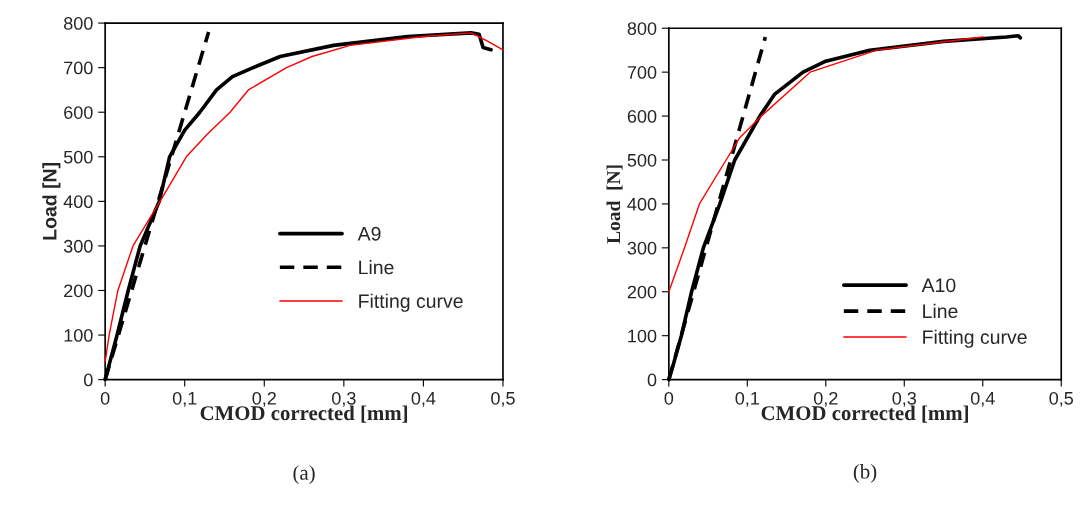  Describe the element at coordinates (865, 473) in the screenshot. I see `text: (b)` at that location.